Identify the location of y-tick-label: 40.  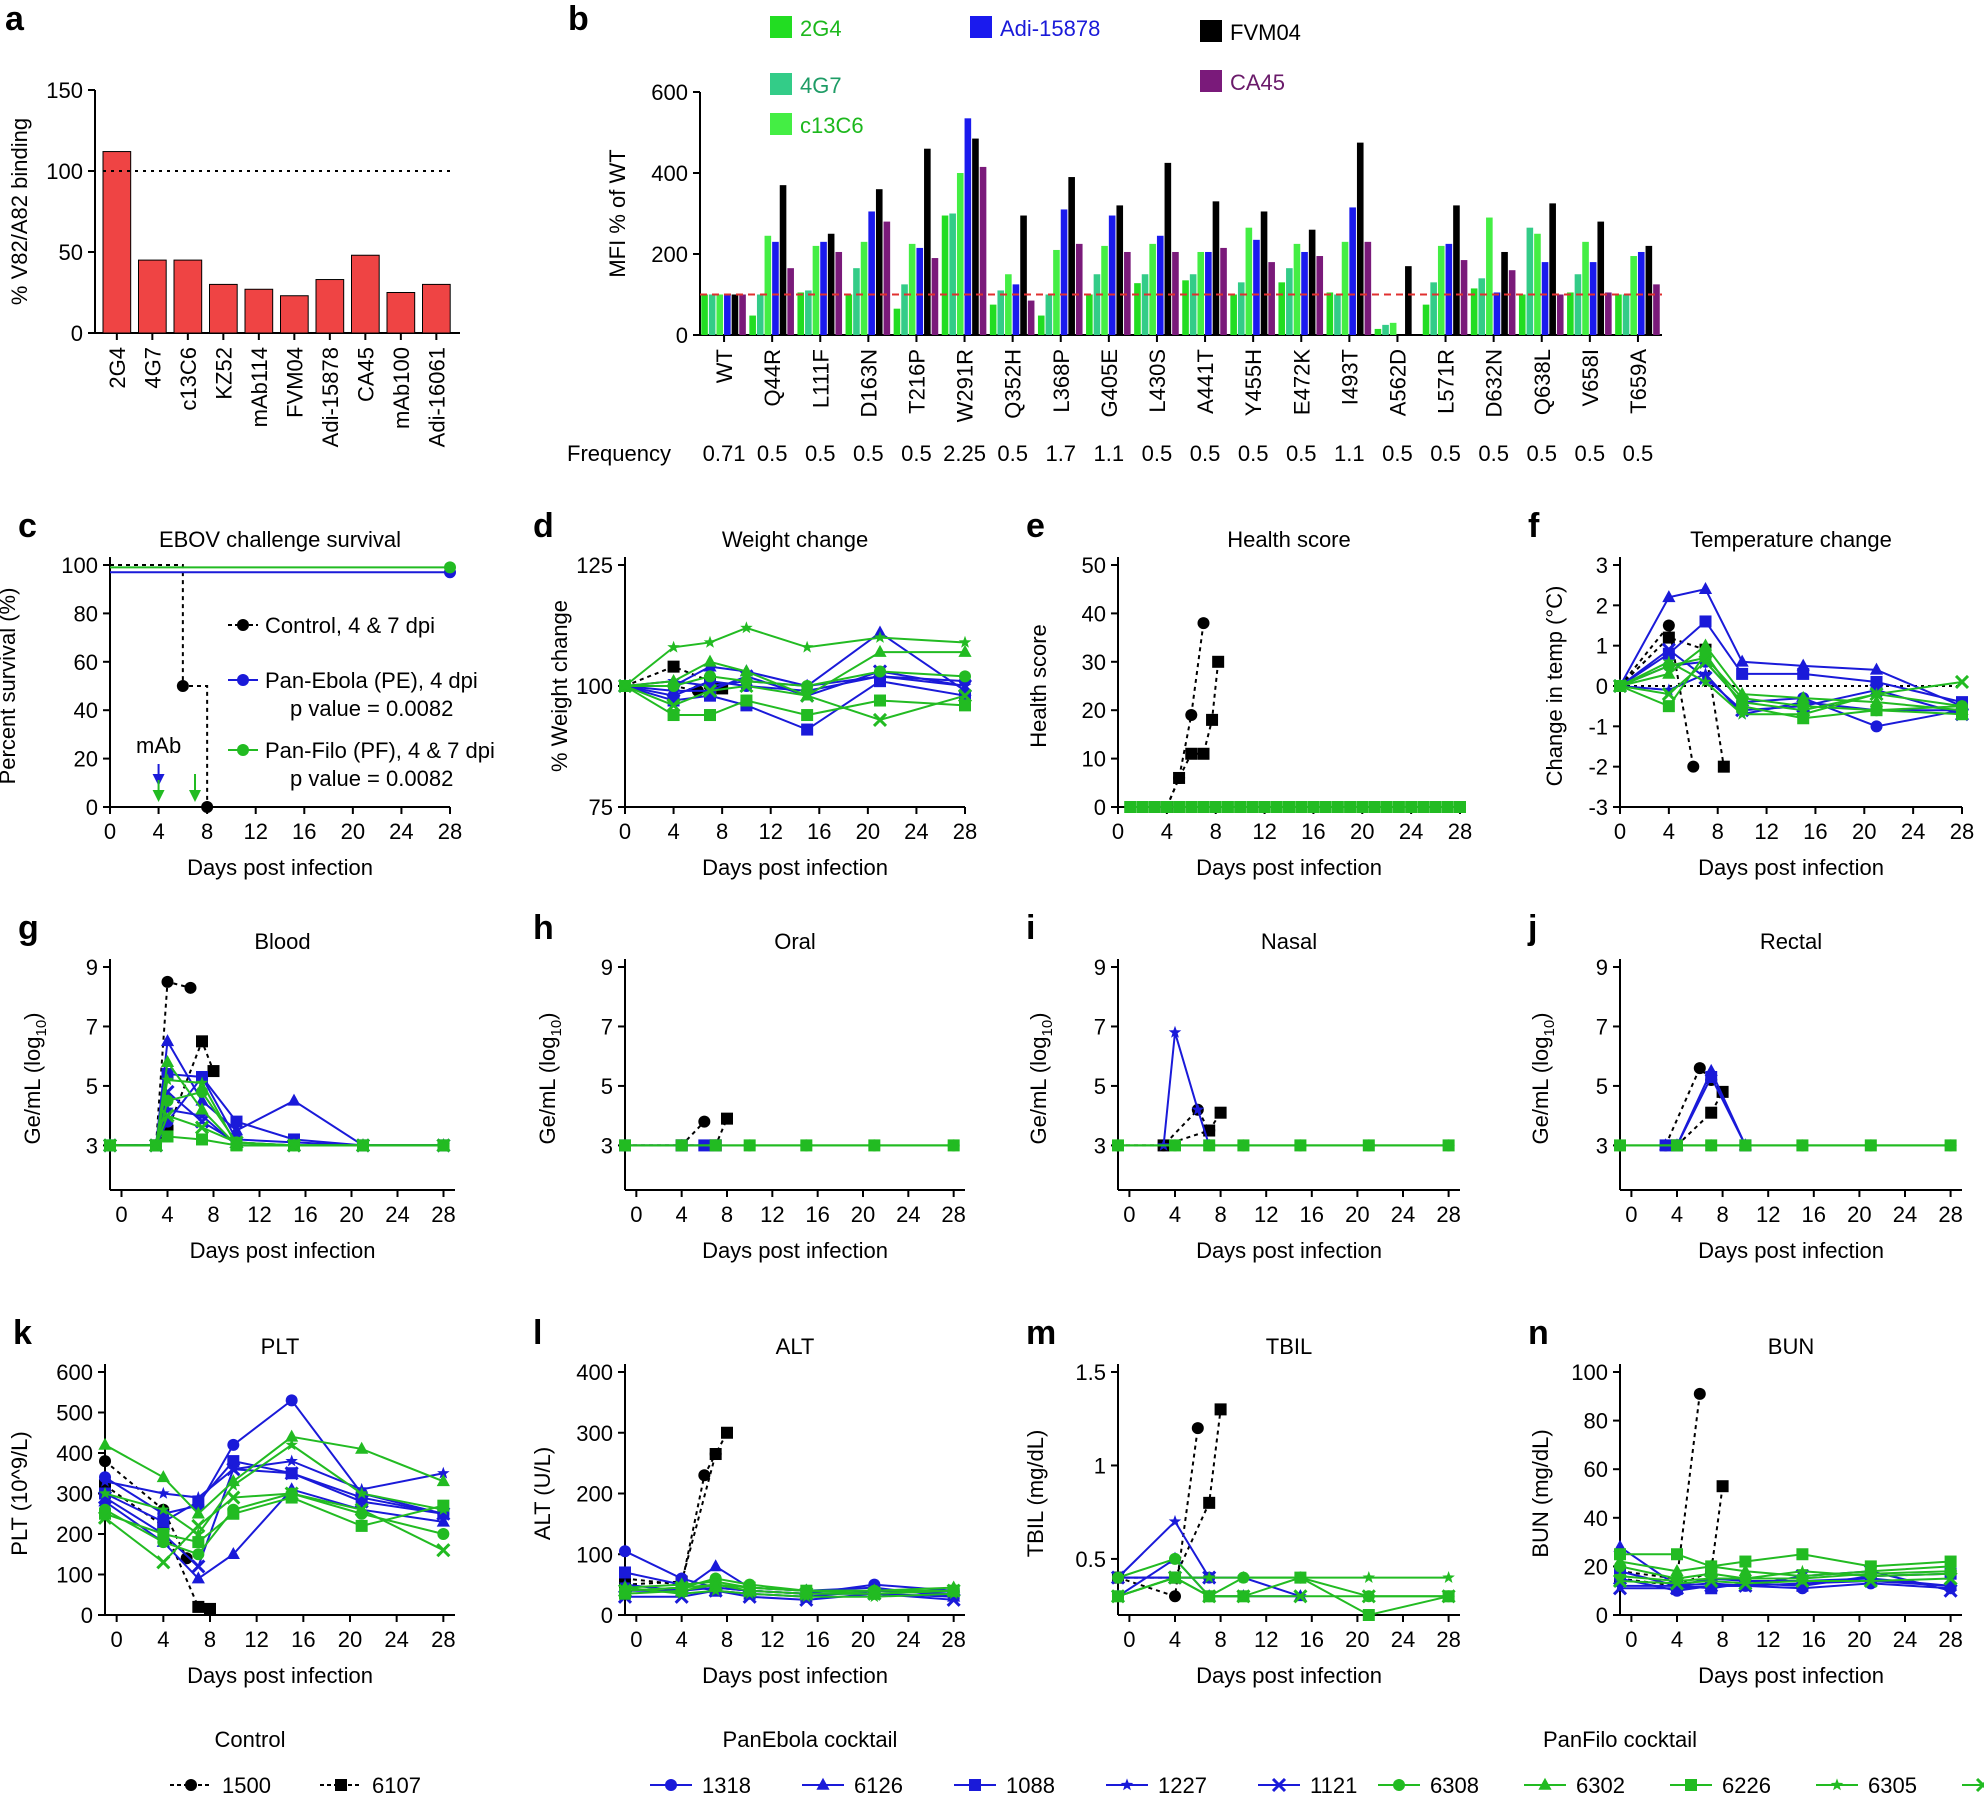
(1094, 613).